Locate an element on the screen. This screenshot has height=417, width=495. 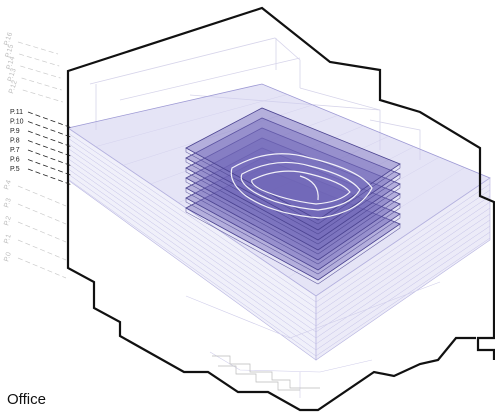
floor-labels-faint: P.16P.15P.14P.13P.12 P.4 P.3 P.2 P.1 P.0 is located at coordinates (11, 147).